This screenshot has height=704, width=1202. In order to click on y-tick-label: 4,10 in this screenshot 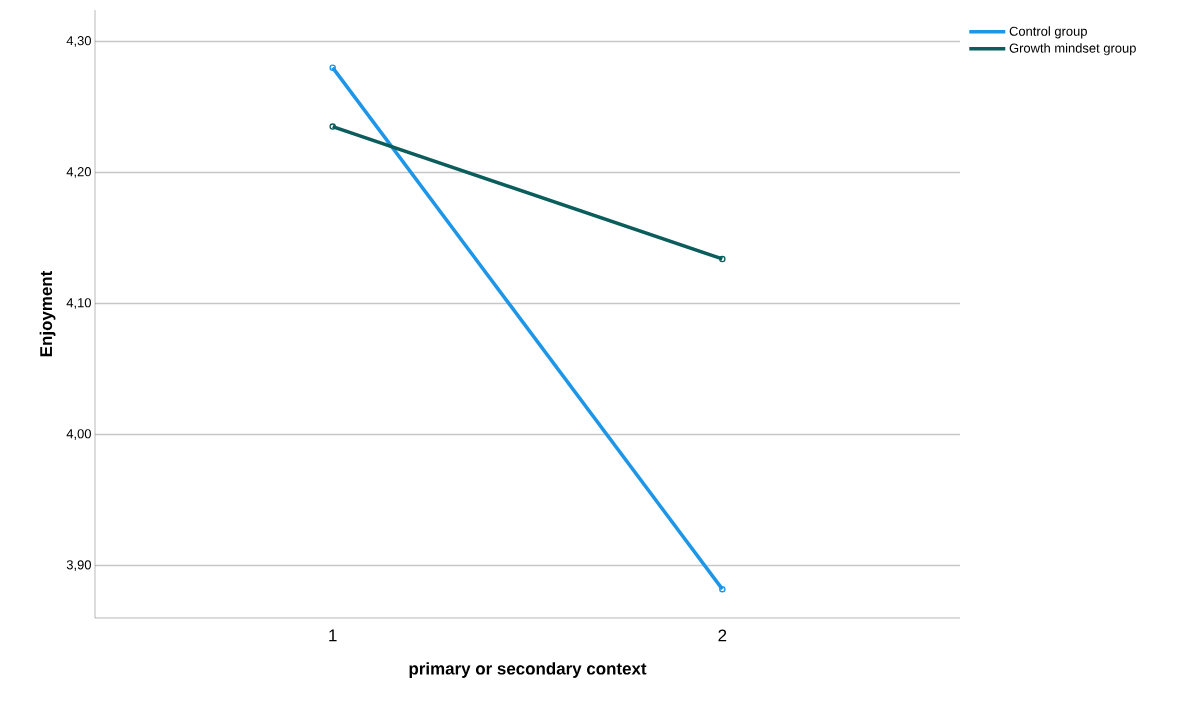, I will do `click(78, 303)`.